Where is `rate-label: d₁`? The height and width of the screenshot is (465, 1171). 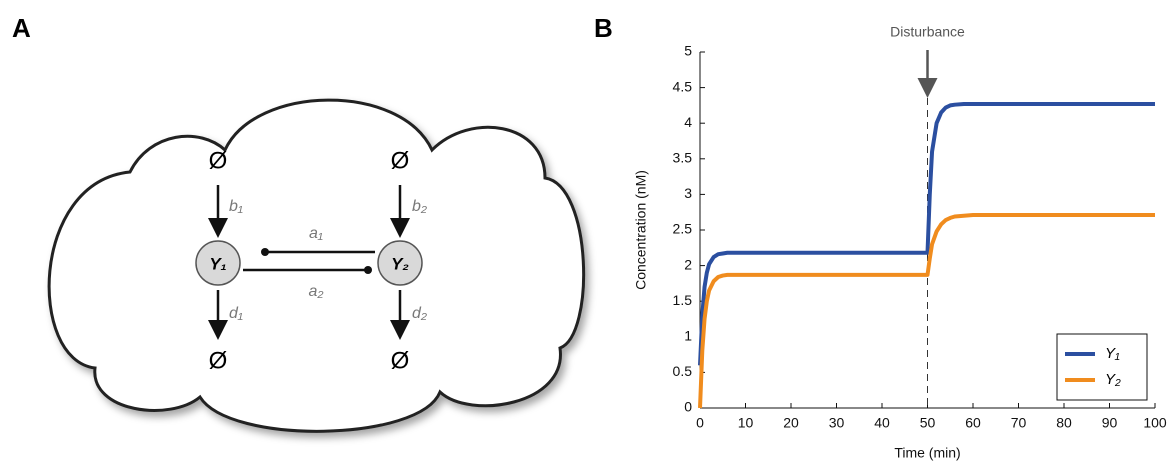
rate-label: d₁ is located at coordinates (236, 313).